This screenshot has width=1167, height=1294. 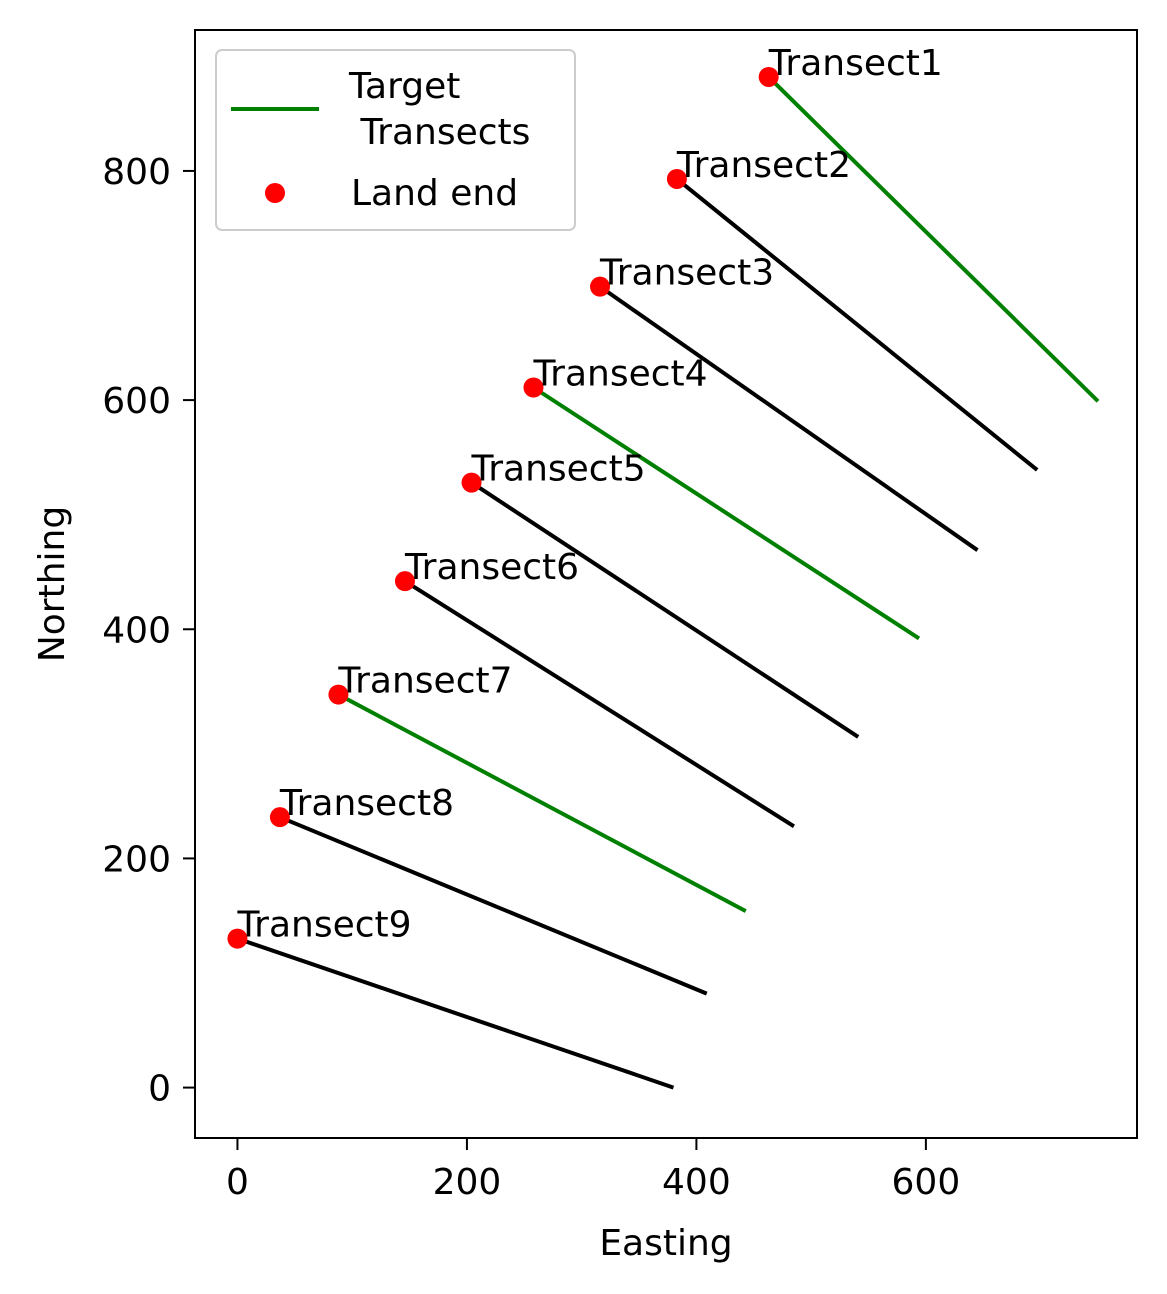 I want to click on transect-label-2: Transect2, so click(x=763, y=165).